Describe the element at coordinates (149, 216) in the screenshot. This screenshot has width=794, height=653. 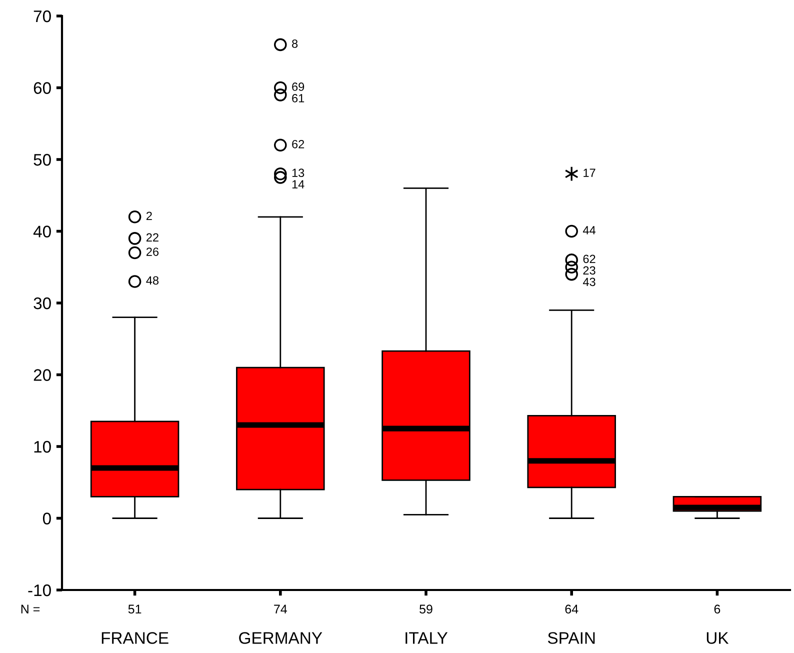
I see `annotation: 2` at that location.